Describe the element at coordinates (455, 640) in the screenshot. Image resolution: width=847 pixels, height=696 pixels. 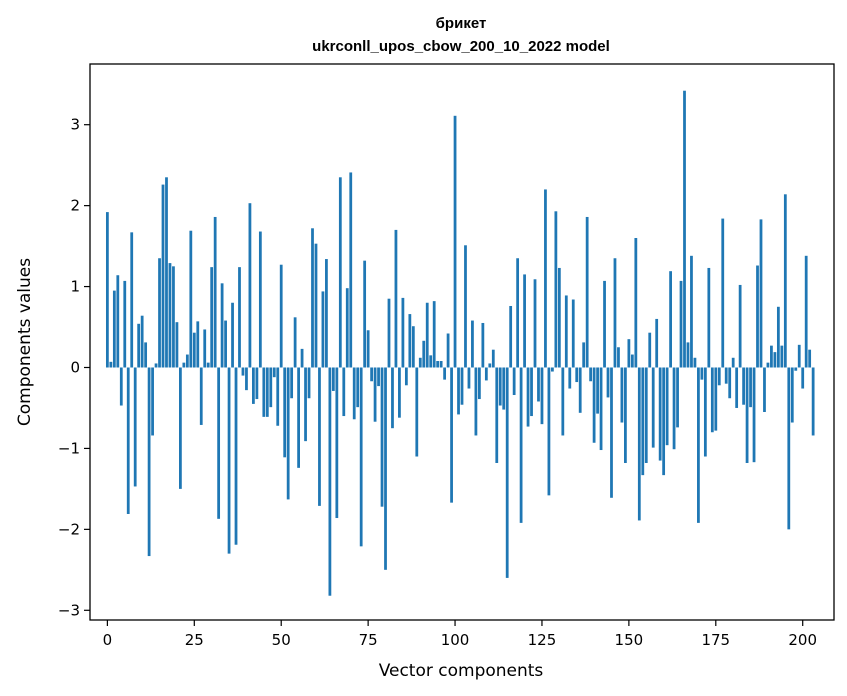
I see `x-tick-label-100: 100` at that location.